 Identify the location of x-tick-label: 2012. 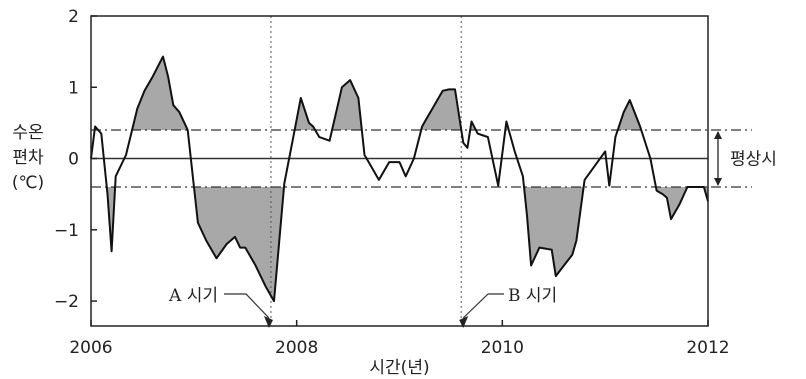
(707, 348).